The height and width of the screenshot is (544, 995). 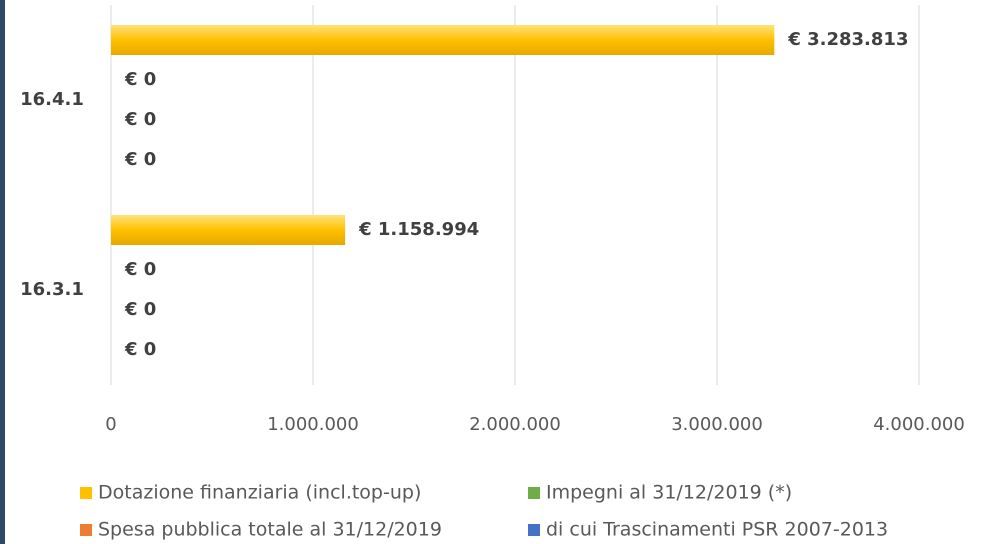 I want to click on x-tick-label: 2.000.000, so click(x=515, y=424).